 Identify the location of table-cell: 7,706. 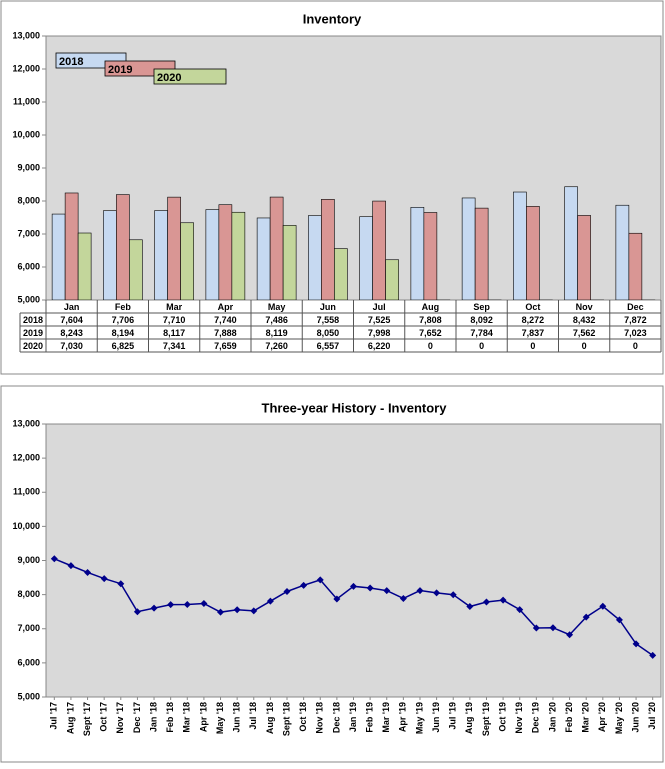
(123, 320).